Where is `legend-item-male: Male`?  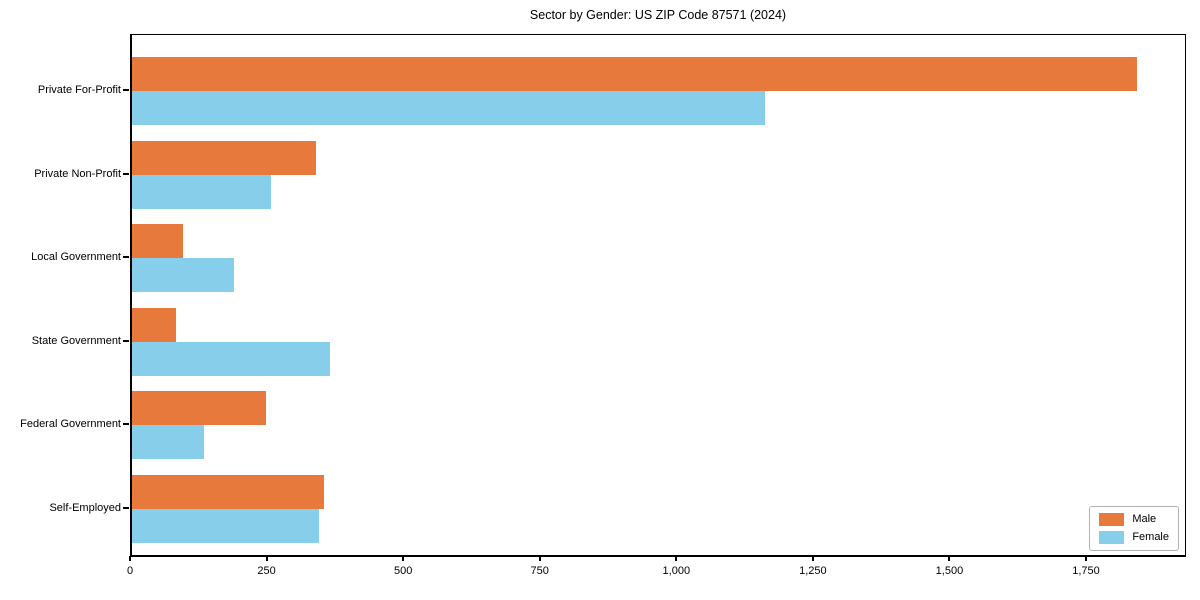
legend-item-male: Male is located at coordinates (1134, 519).